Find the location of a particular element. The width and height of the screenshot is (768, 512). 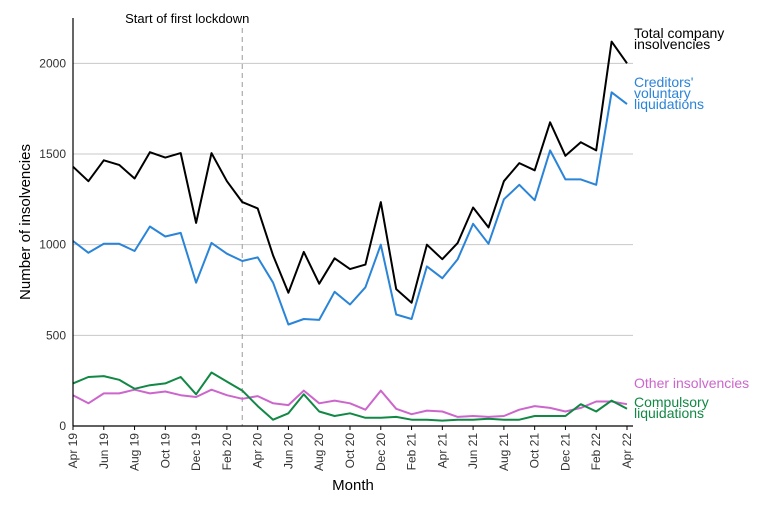

x-tick-label: Dec 21 is located at coordinates (565, 452).